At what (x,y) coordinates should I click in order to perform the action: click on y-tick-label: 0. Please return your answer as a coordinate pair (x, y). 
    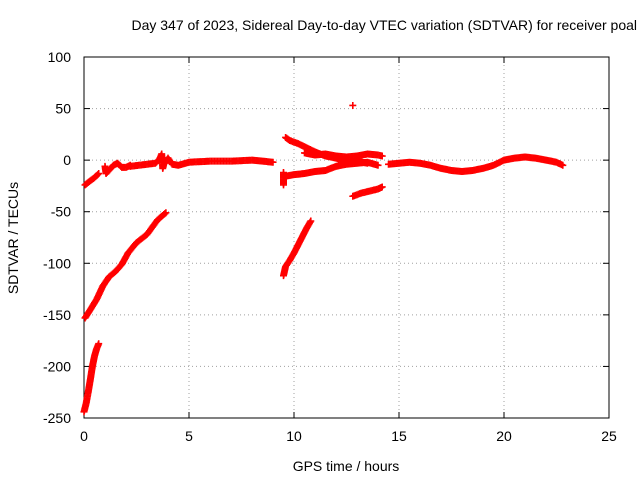
    Looking at the image, I should click on (67, 160).